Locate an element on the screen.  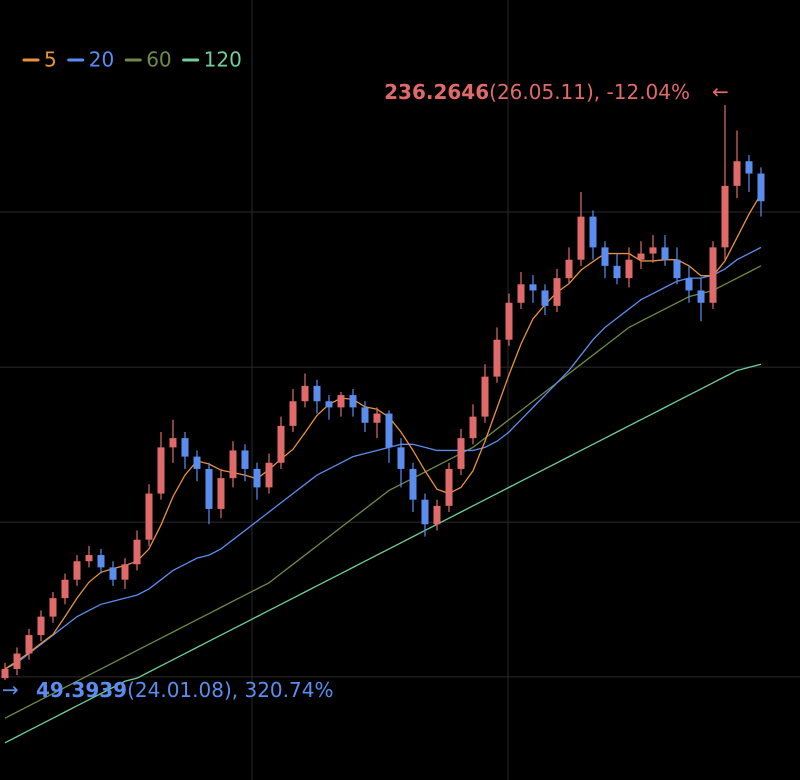
low-annotation: 49.3939(24.01.08), 320.74% is located at coordinates (184, 690).